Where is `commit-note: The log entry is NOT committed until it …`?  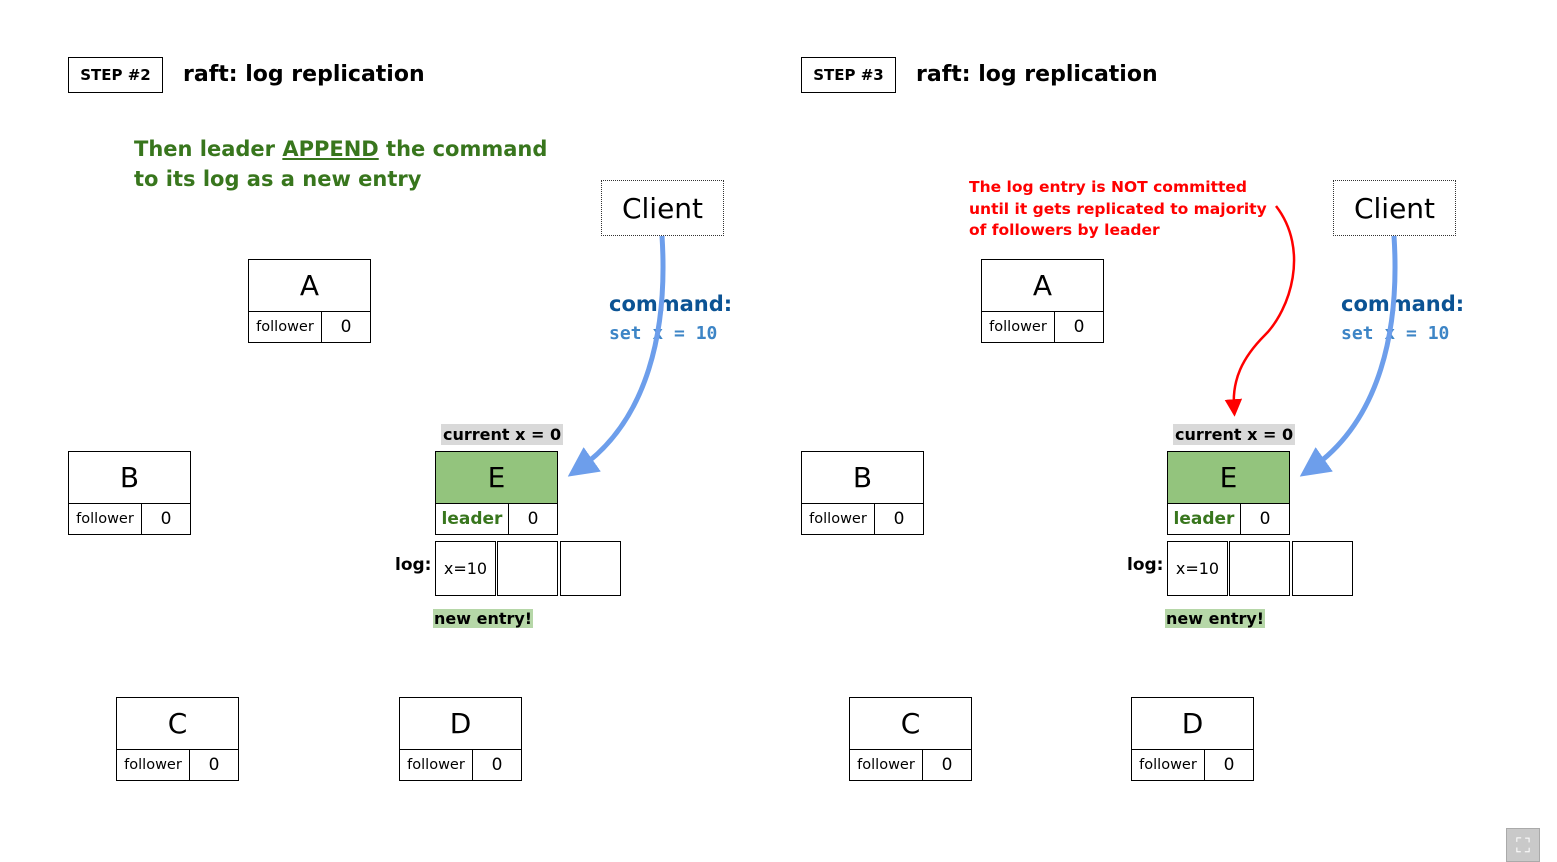
commit-note: The log entry is NOT committed until it … is located at coordinates (1118, 209).